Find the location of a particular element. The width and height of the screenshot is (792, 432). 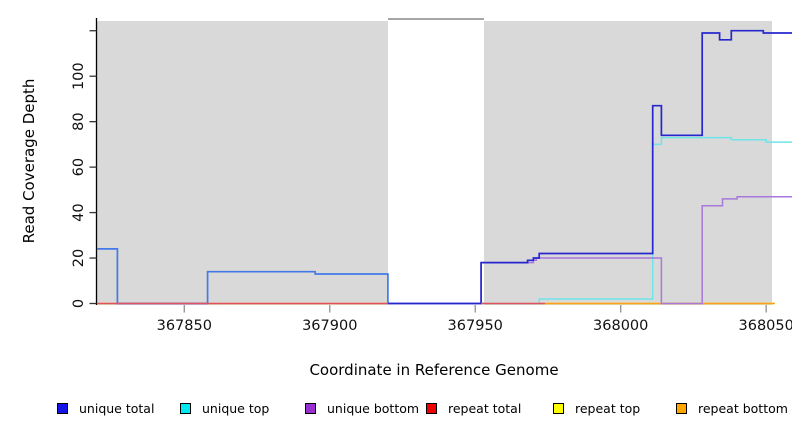

mask-band is located at coordinates (435, 161).